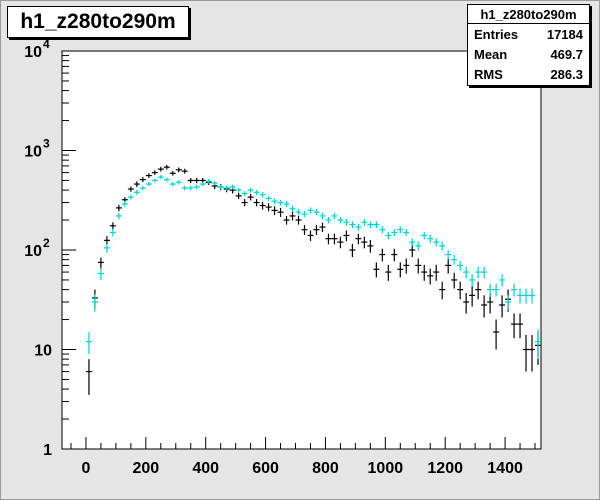 This screenshot has width=600, height=501. What do you see at coordinates (98, 22) in the screenshot?
I see `histogram-title: h1_z280to290m` at bounding box center [98, 22].